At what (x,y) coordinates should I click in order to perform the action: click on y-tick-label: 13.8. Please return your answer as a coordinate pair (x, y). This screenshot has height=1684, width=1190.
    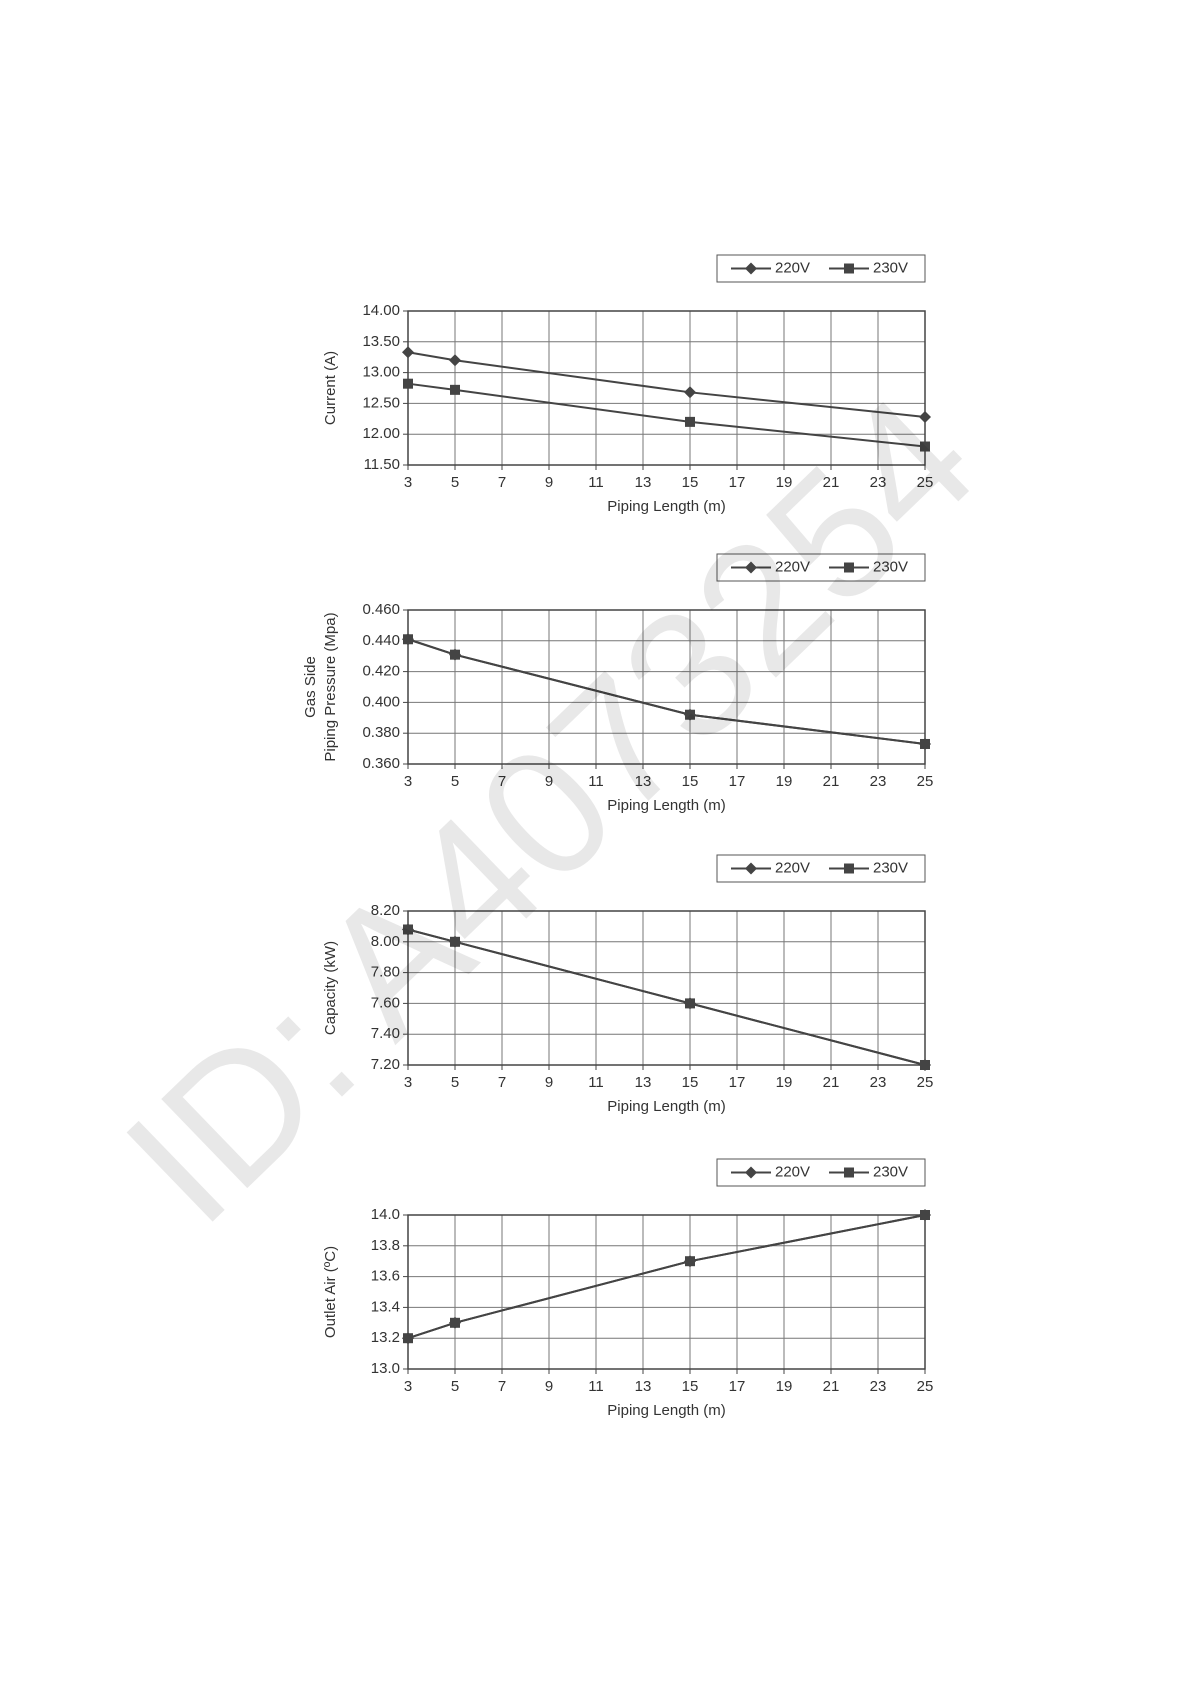
    Looking at the image, I should click on (385, 1245).